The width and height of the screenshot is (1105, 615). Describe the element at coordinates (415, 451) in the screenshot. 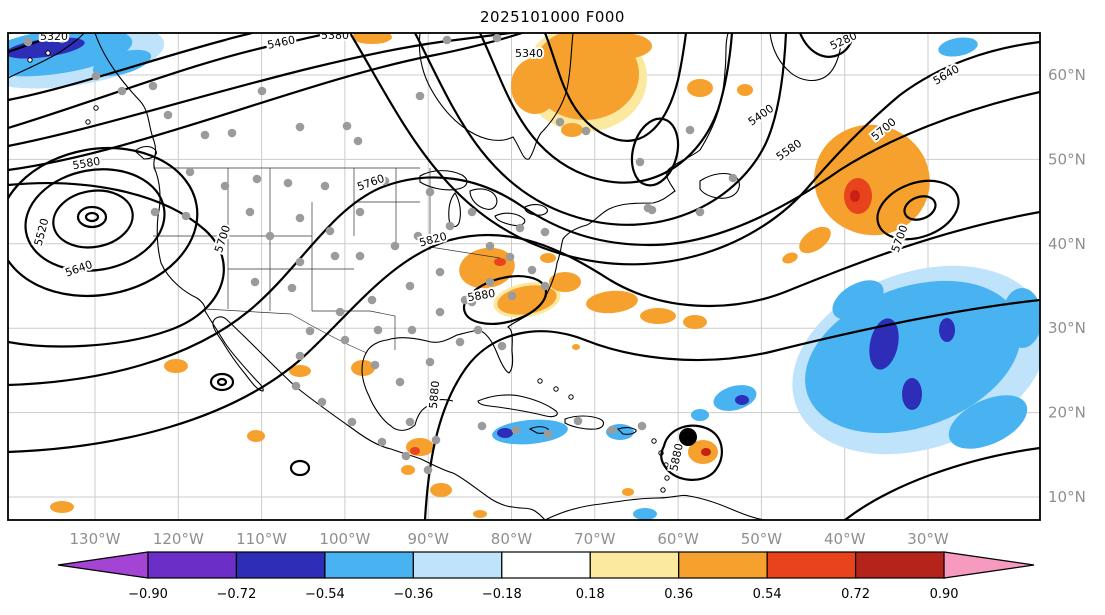

I see `shaded-region-orange_red` at that location.